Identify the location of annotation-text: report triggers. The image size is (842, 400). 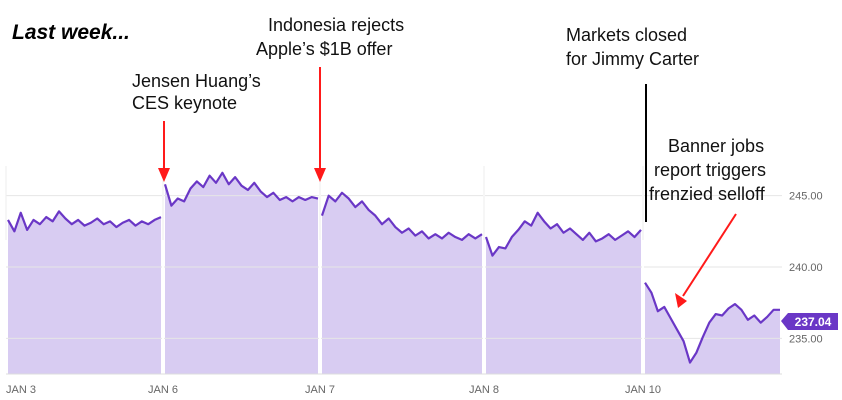
(710, 170).